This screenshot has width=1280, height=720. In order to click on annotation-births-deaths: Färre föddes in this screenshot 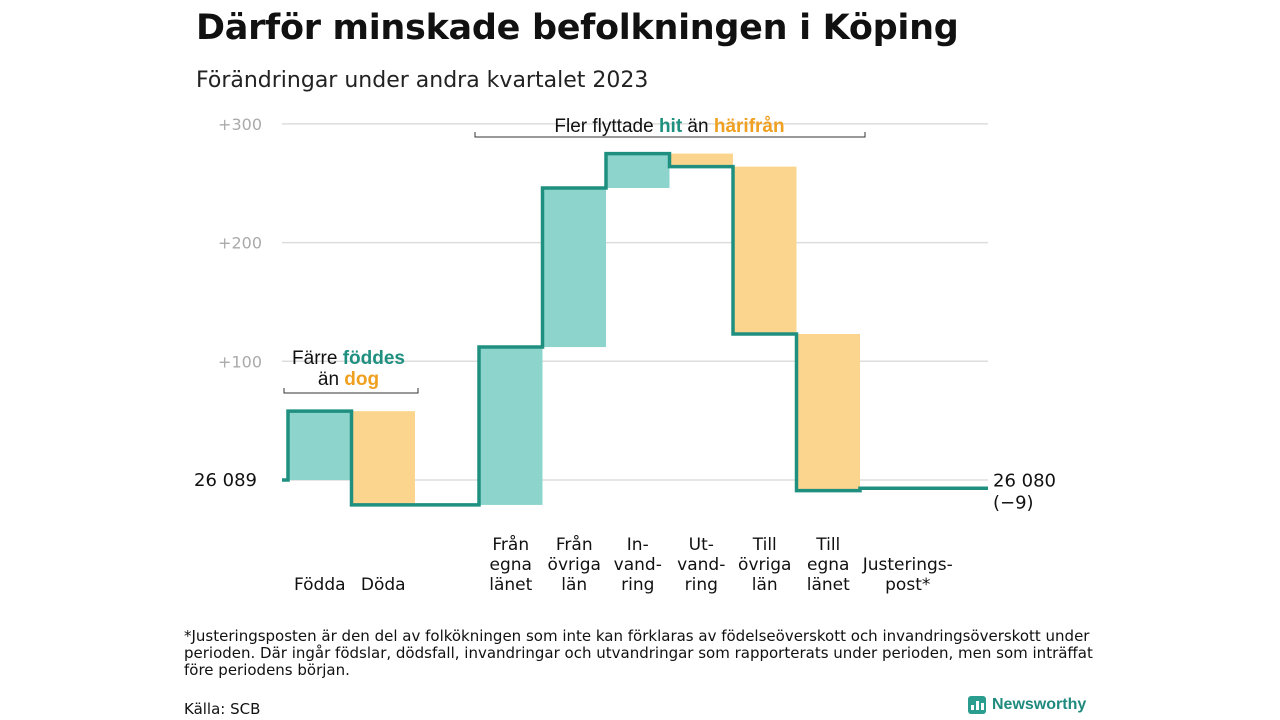, I will do `click(348, 358)`.